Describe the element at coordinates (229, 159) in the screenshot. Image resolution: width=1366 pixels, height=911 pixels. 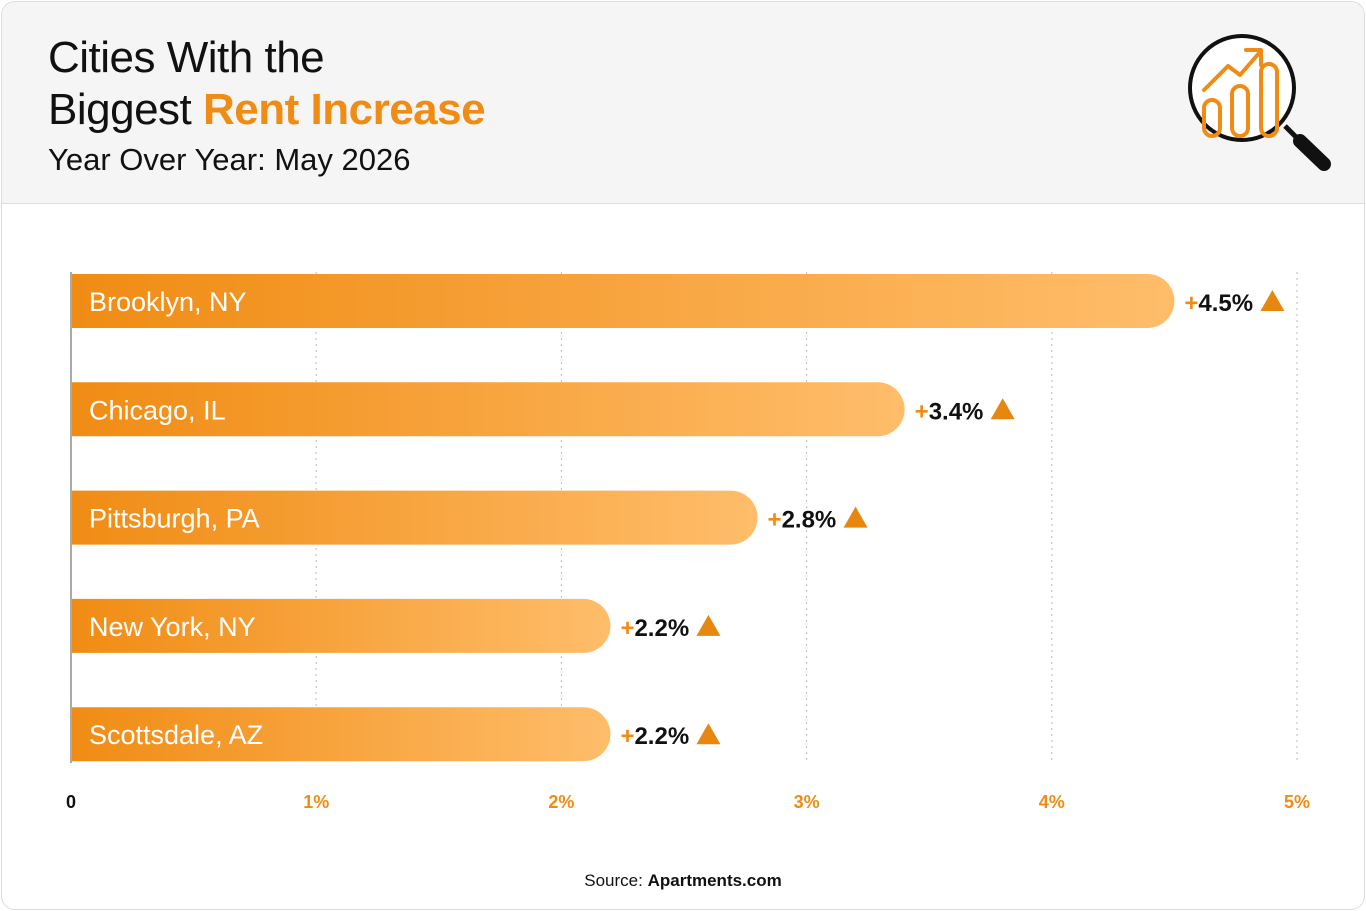
I see `chart-subtitle: Year Over Year: May 2026` at that location.